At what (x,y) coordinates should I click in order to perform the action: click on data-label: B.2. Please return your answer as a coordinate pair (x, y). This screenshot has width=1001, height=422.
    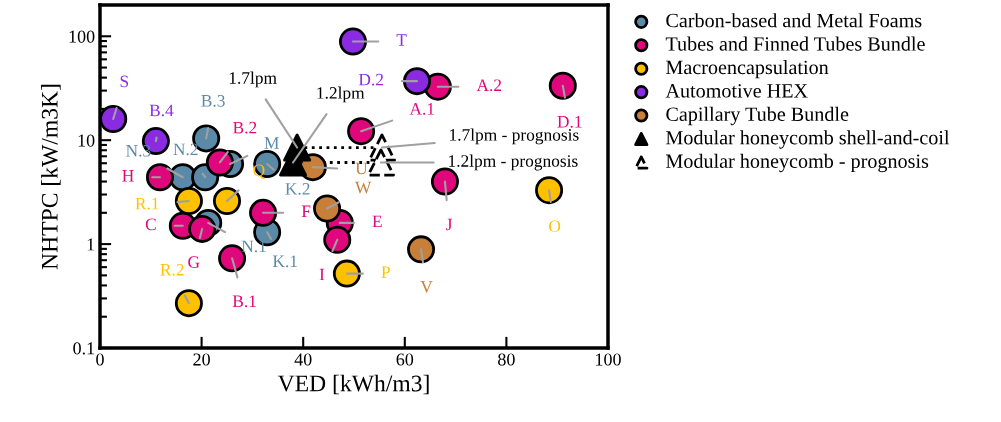
    Looking at the image, I should click on (245, 127).